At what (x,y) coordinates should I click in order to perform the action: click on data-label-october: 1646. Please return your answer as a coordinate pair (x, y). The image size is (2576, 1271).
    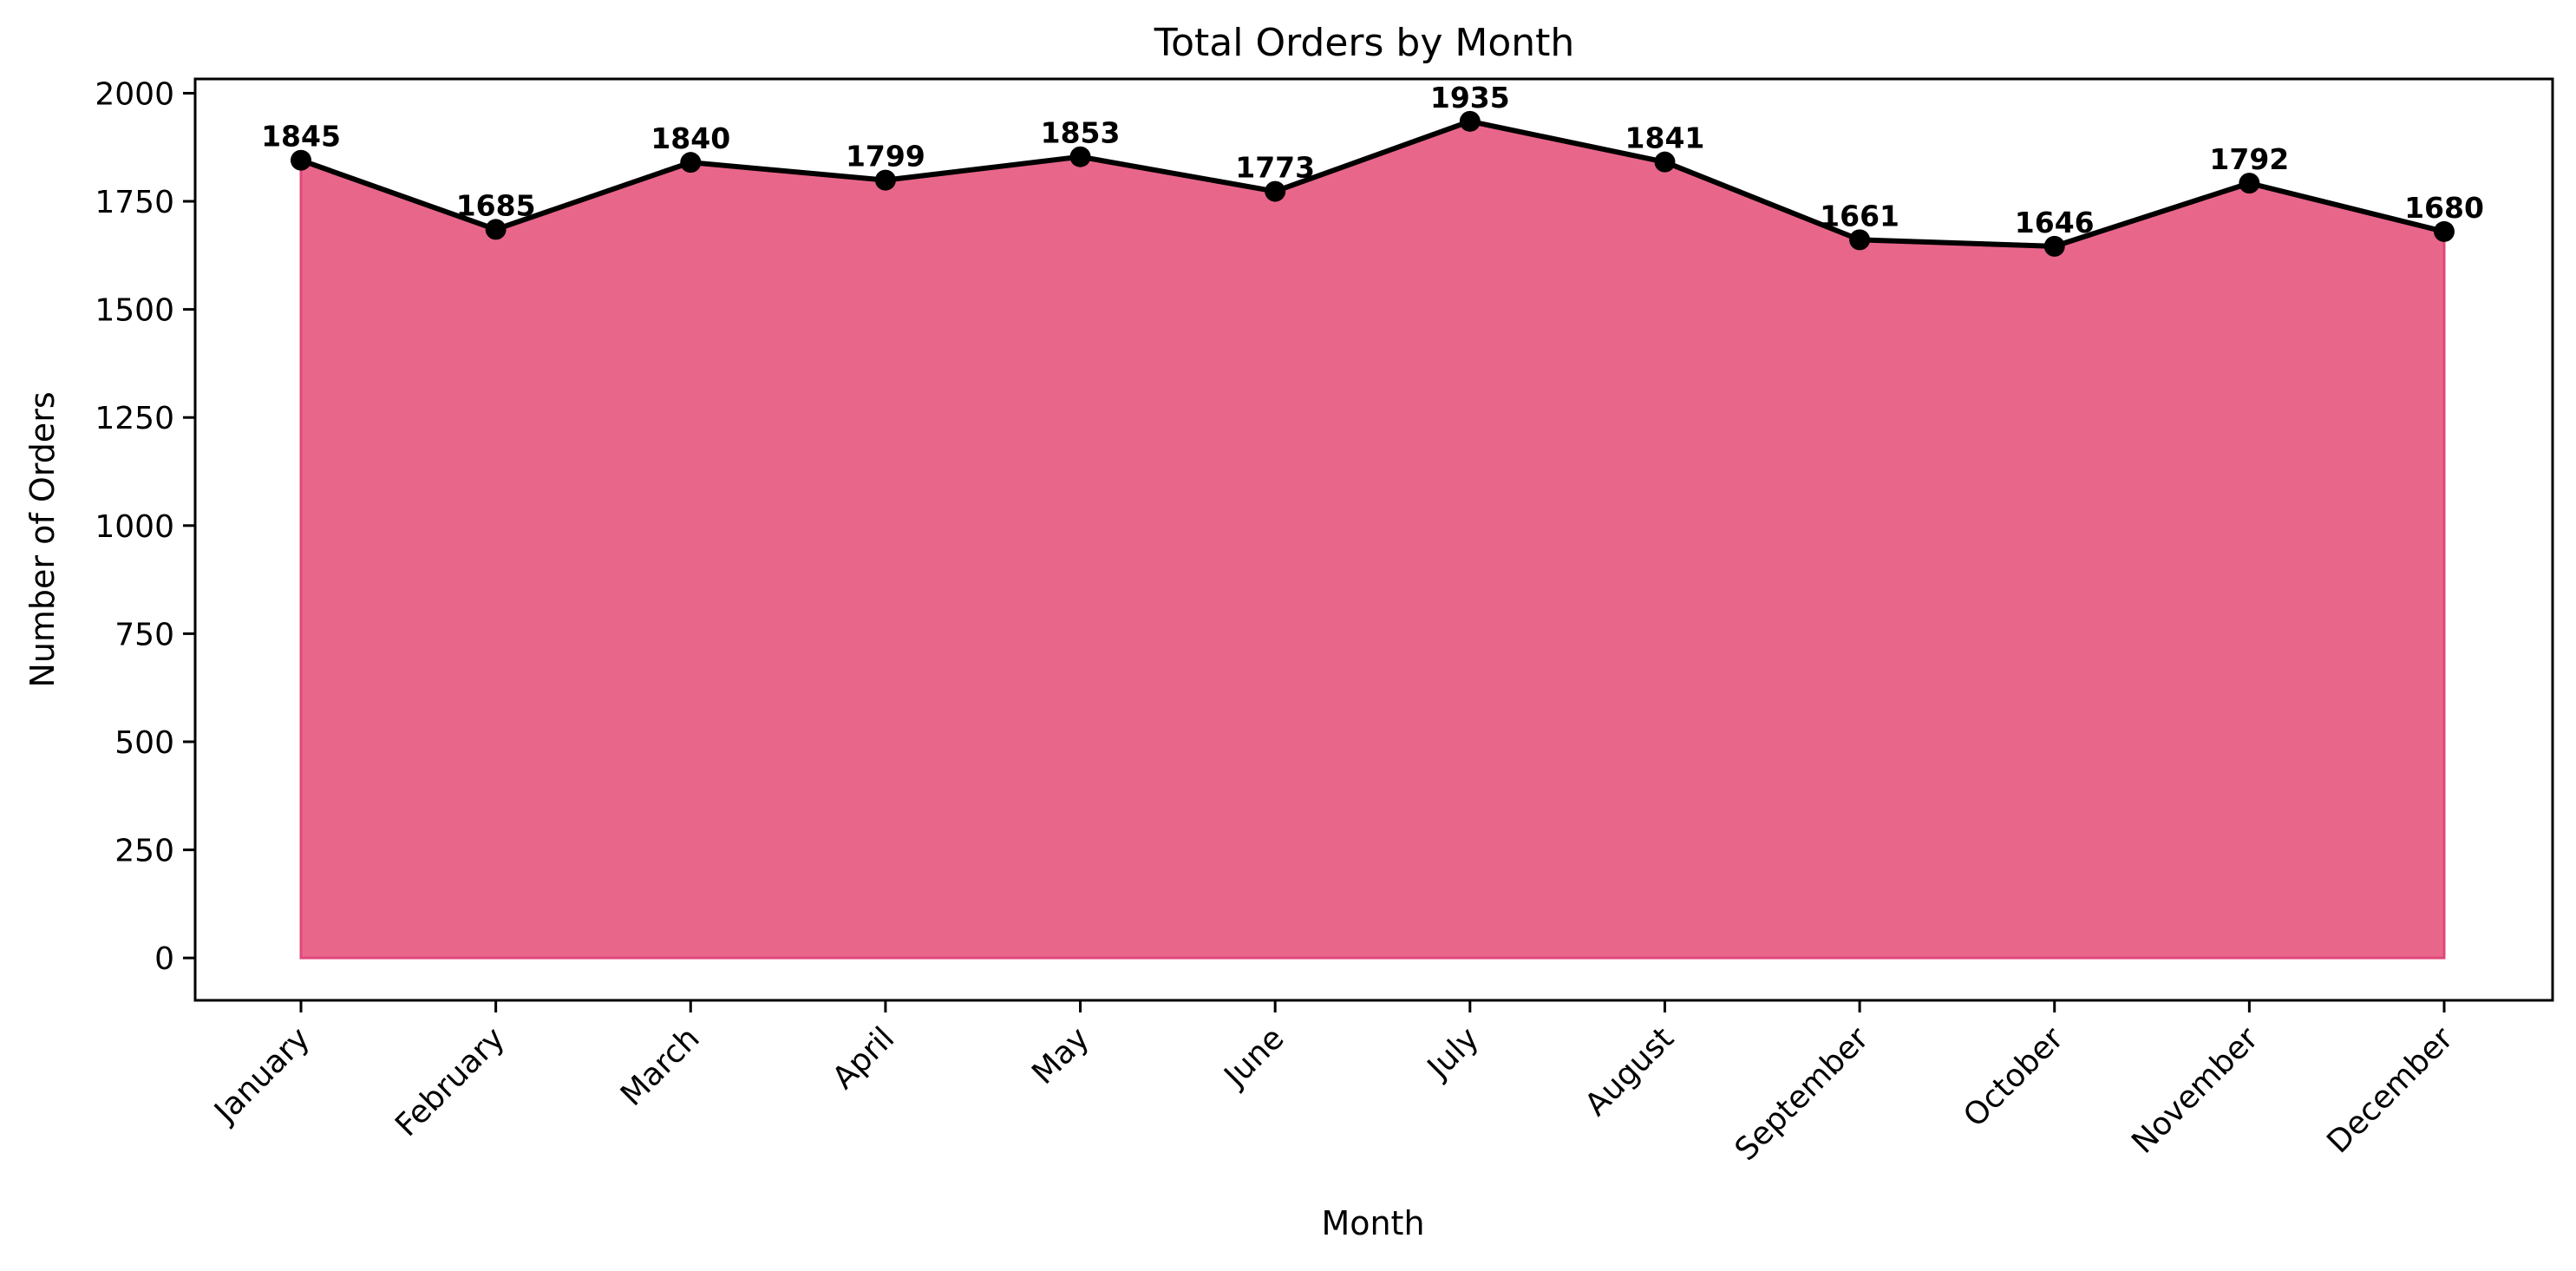
    Looking at the image, I should click on (2055, 222).